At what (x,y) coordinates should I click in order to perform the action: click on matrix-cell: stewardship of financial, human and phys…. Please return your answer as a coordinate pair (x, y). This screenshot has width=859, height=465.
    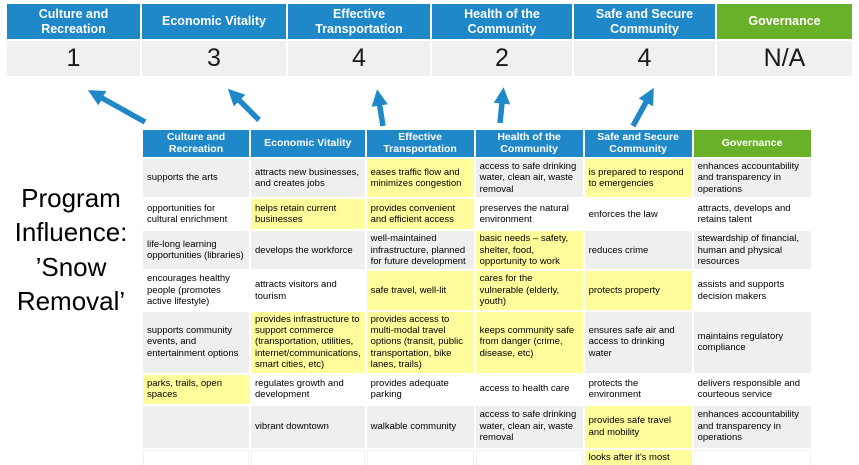
    Looking at the image, I should click on (752, 250).